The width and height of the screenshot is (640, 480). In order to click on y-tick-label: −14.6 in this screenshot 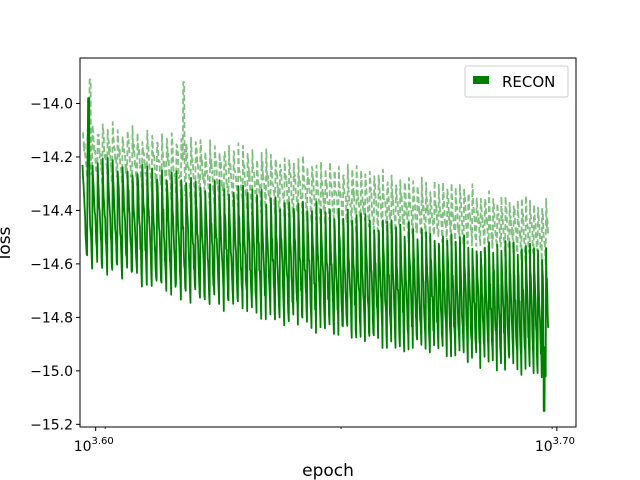, I will do `click(51, 265)`.